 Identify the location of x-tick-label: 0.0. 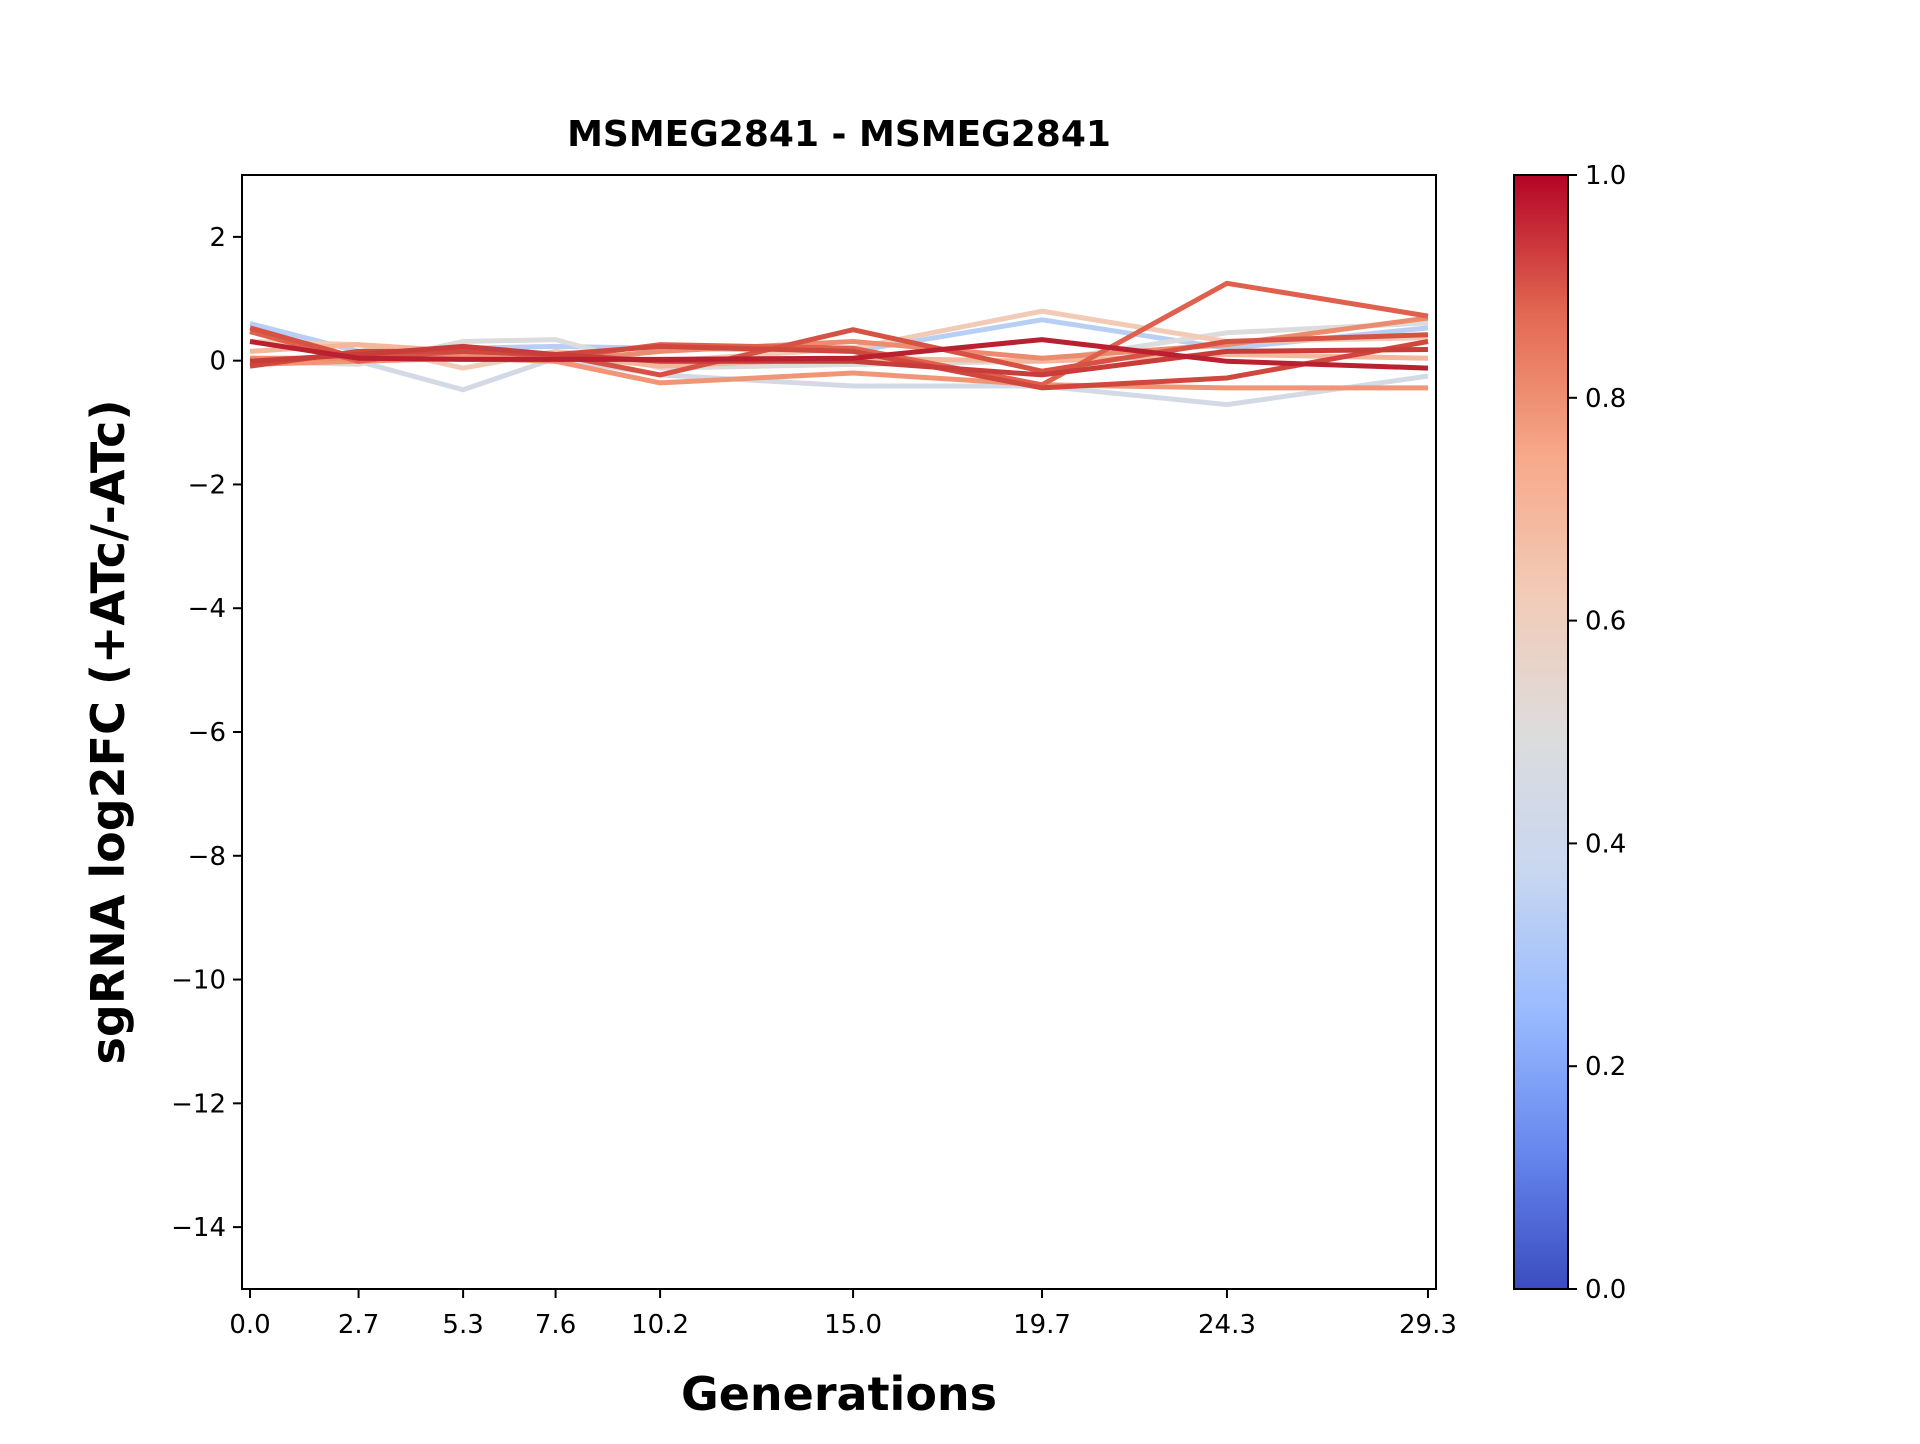
(249, 1325).